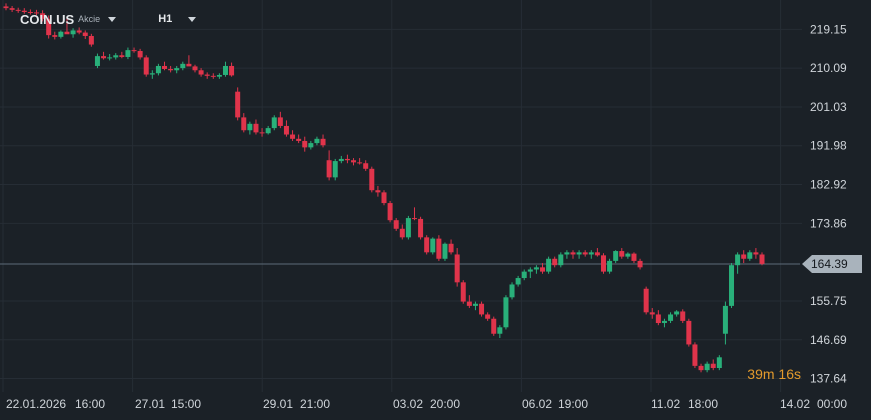 The height and width of the screenshot is (420, 871). What do you see at coordinates (186, 404) in the screenshot?
I see `x-tick-label: 15:00` at bounding box center [186, 404].